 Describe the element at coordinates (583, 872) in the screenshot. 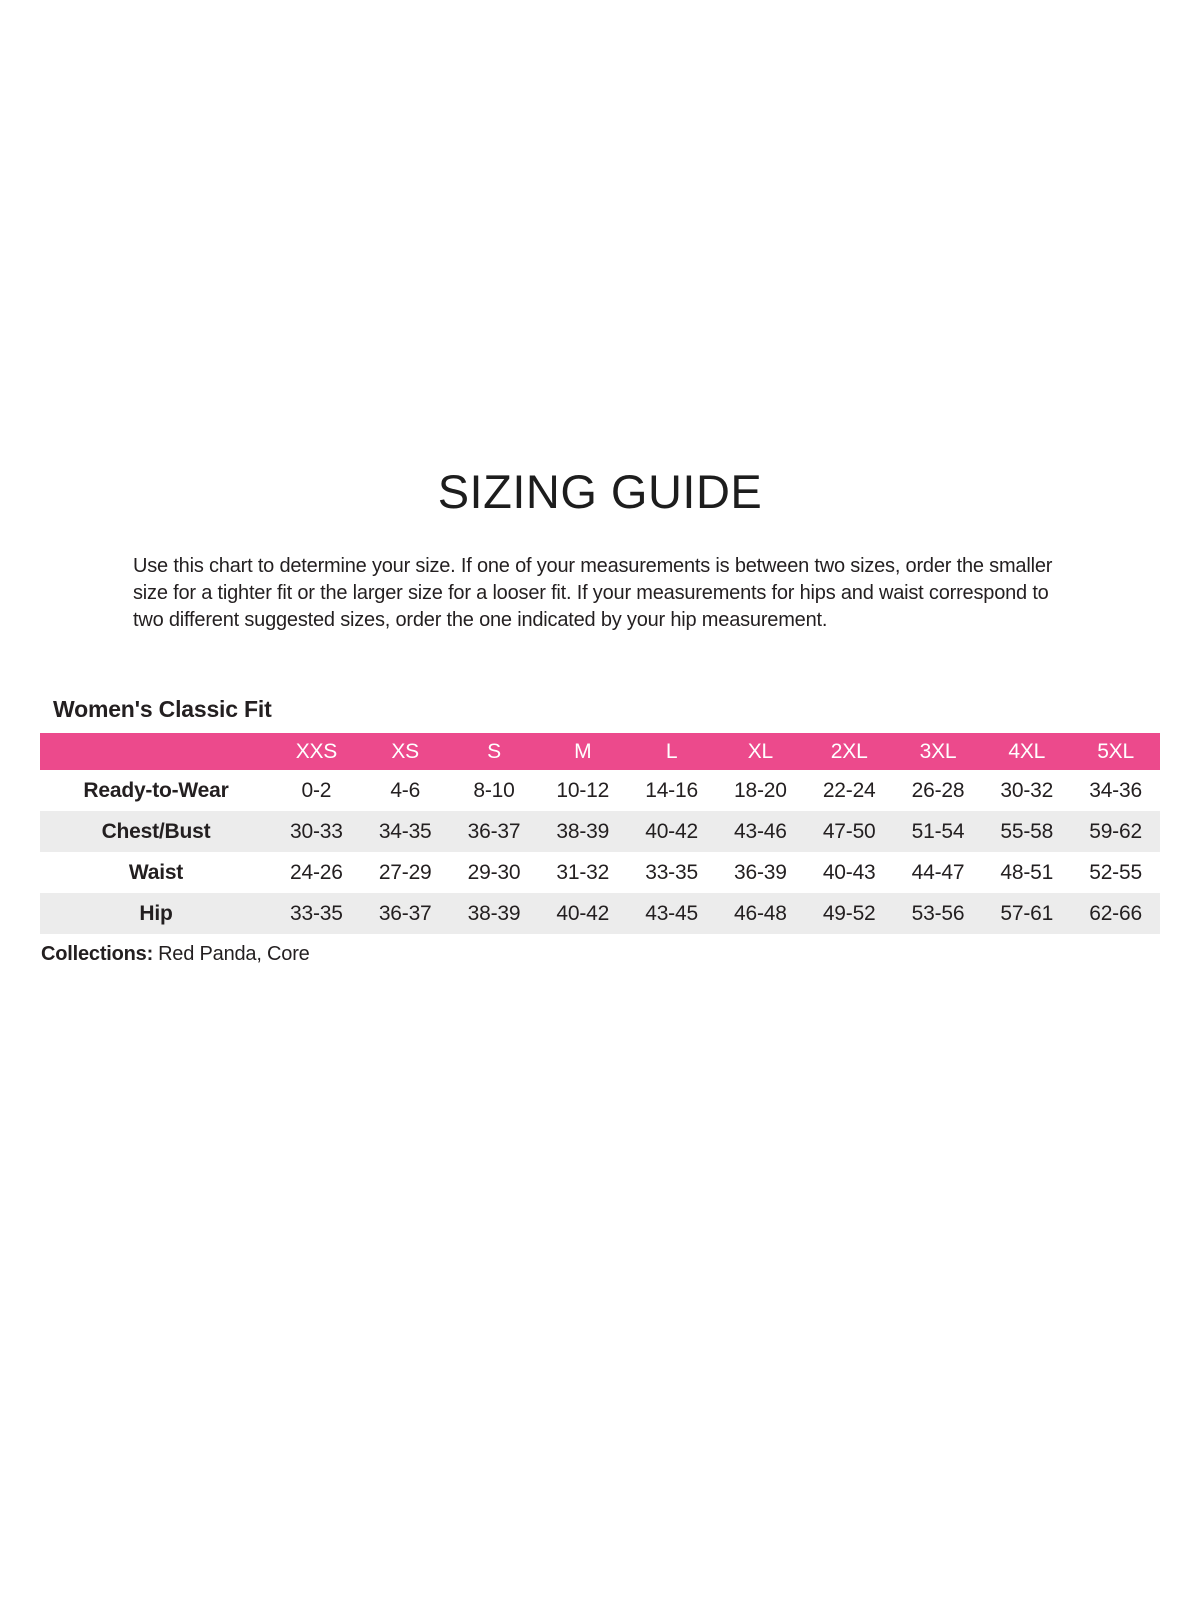

I see `size-cell: 31-32` at that location.